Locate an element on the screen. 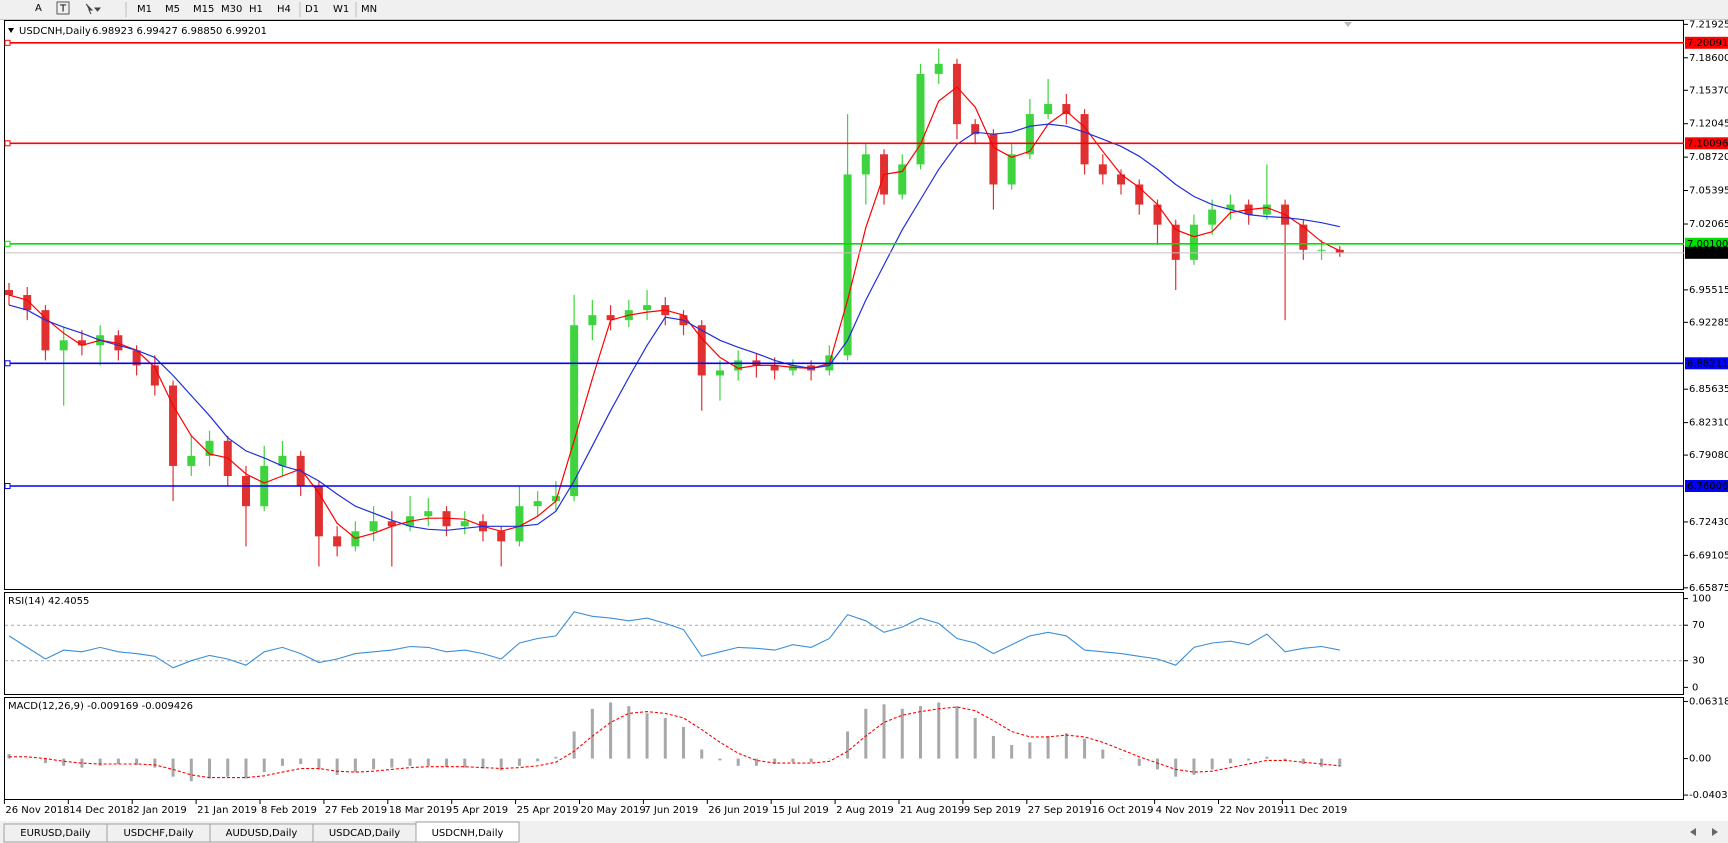 The width and height of the screenshot is (1728, 843). tab-label: USDCHF,Daily is located at coordinates (158, 833).